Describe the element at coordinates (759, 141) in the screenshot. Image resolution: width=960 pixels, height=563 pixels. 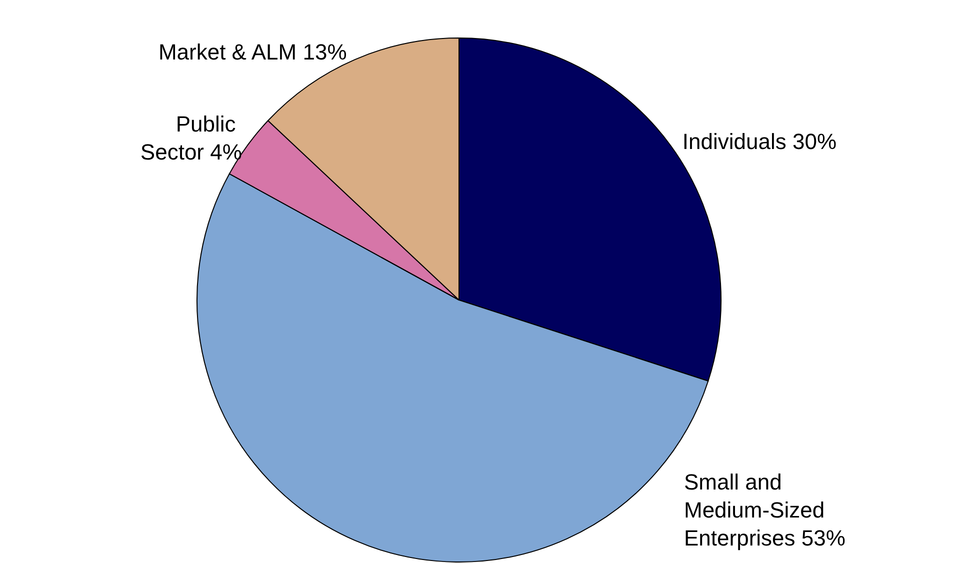
I see `slice-label: Individuals 30%` at that location.